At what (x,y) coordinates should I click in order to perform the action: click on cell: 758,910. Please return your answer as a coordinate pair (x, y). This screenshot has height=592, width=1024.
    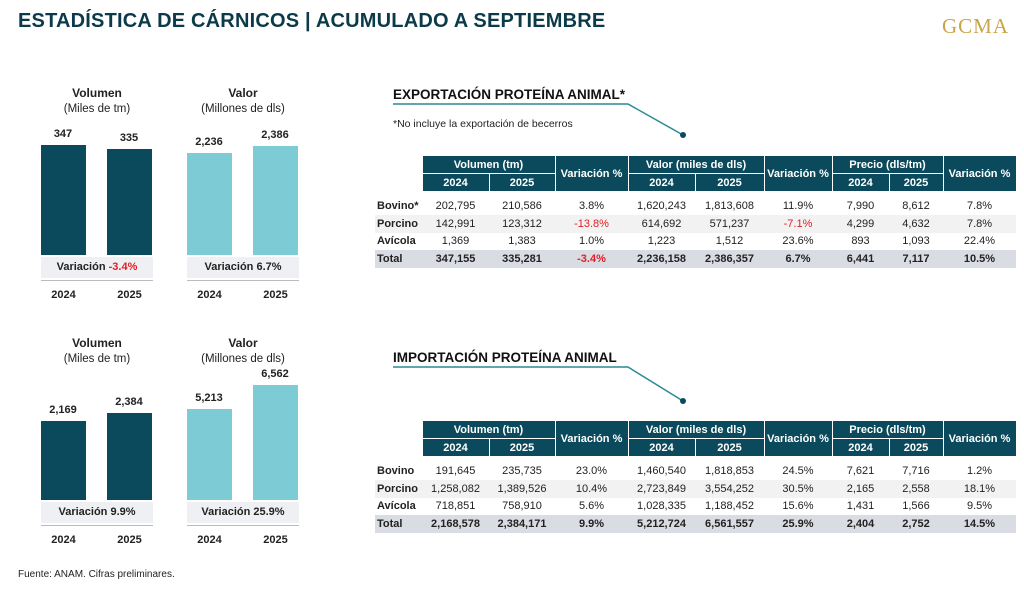
    Looking at the image, I should click on (522, 506).